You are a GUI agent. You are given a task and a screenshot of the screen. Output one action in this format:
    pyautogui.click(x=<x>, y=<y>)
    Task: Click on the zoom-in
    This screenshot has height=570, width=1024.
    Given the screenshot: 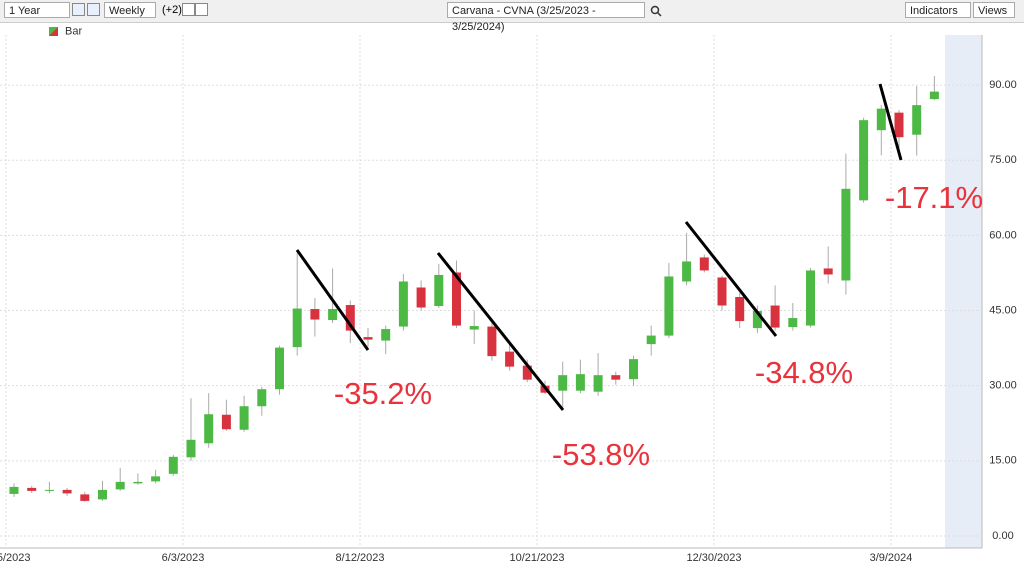 What is the action you would take?
    pyautogui.click(x=78, y=9)
    